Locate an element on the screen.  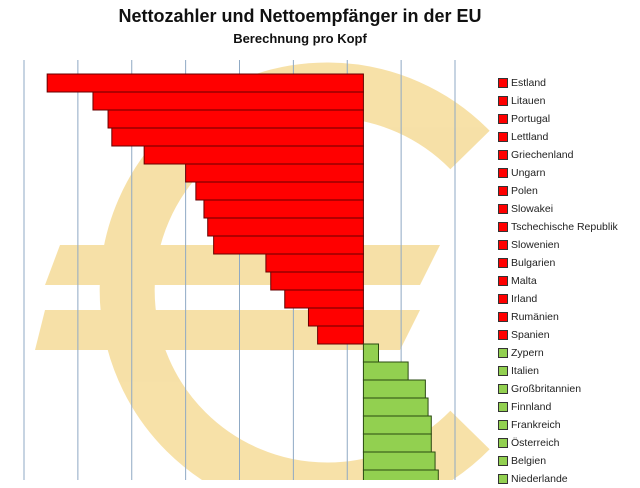
legend-label: Belgien is located at coordinates (529, 461).